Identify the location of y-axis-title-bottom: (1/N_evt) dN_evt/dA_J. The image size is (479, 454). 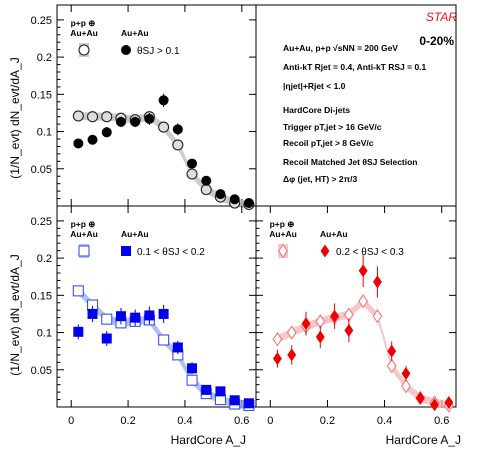
(15, 314).